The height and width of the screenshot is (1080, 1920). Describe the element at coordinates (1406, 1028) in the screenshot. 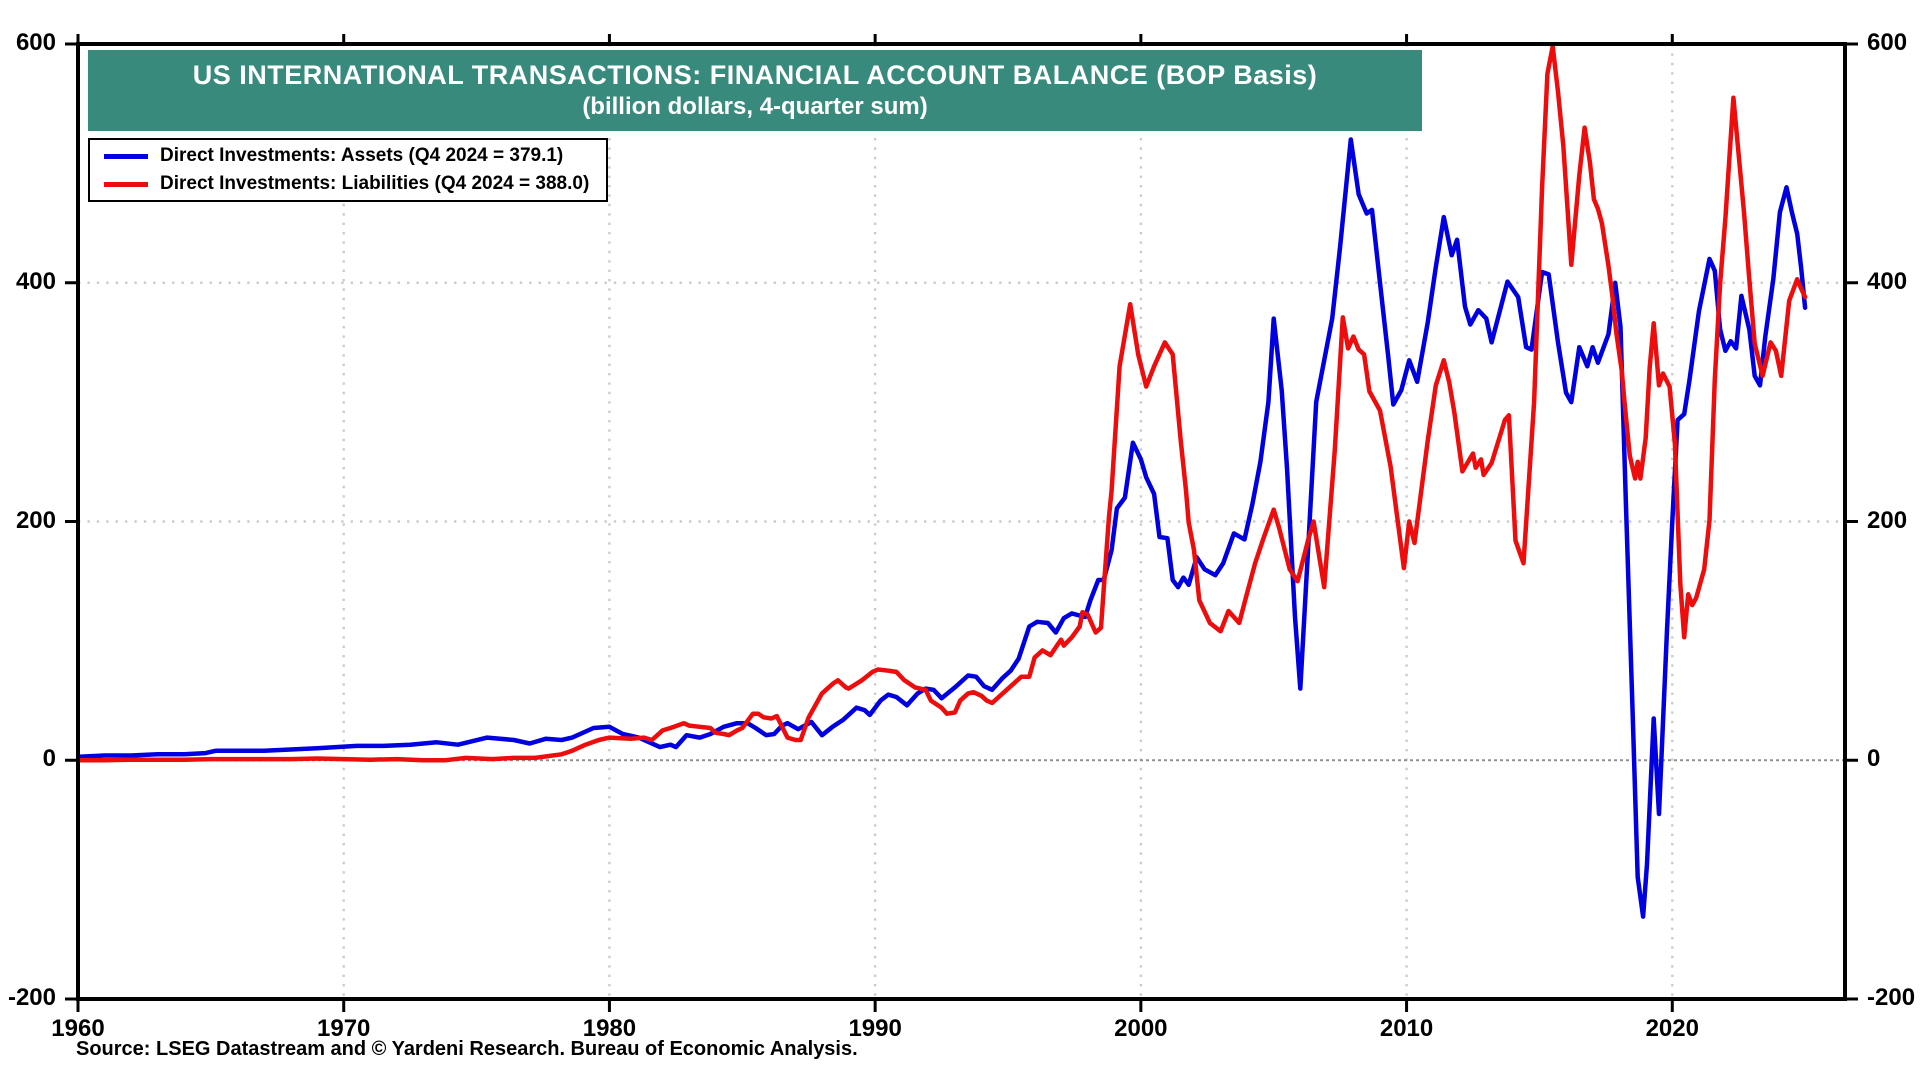

I see `x-axis-label: 2010` at that location.